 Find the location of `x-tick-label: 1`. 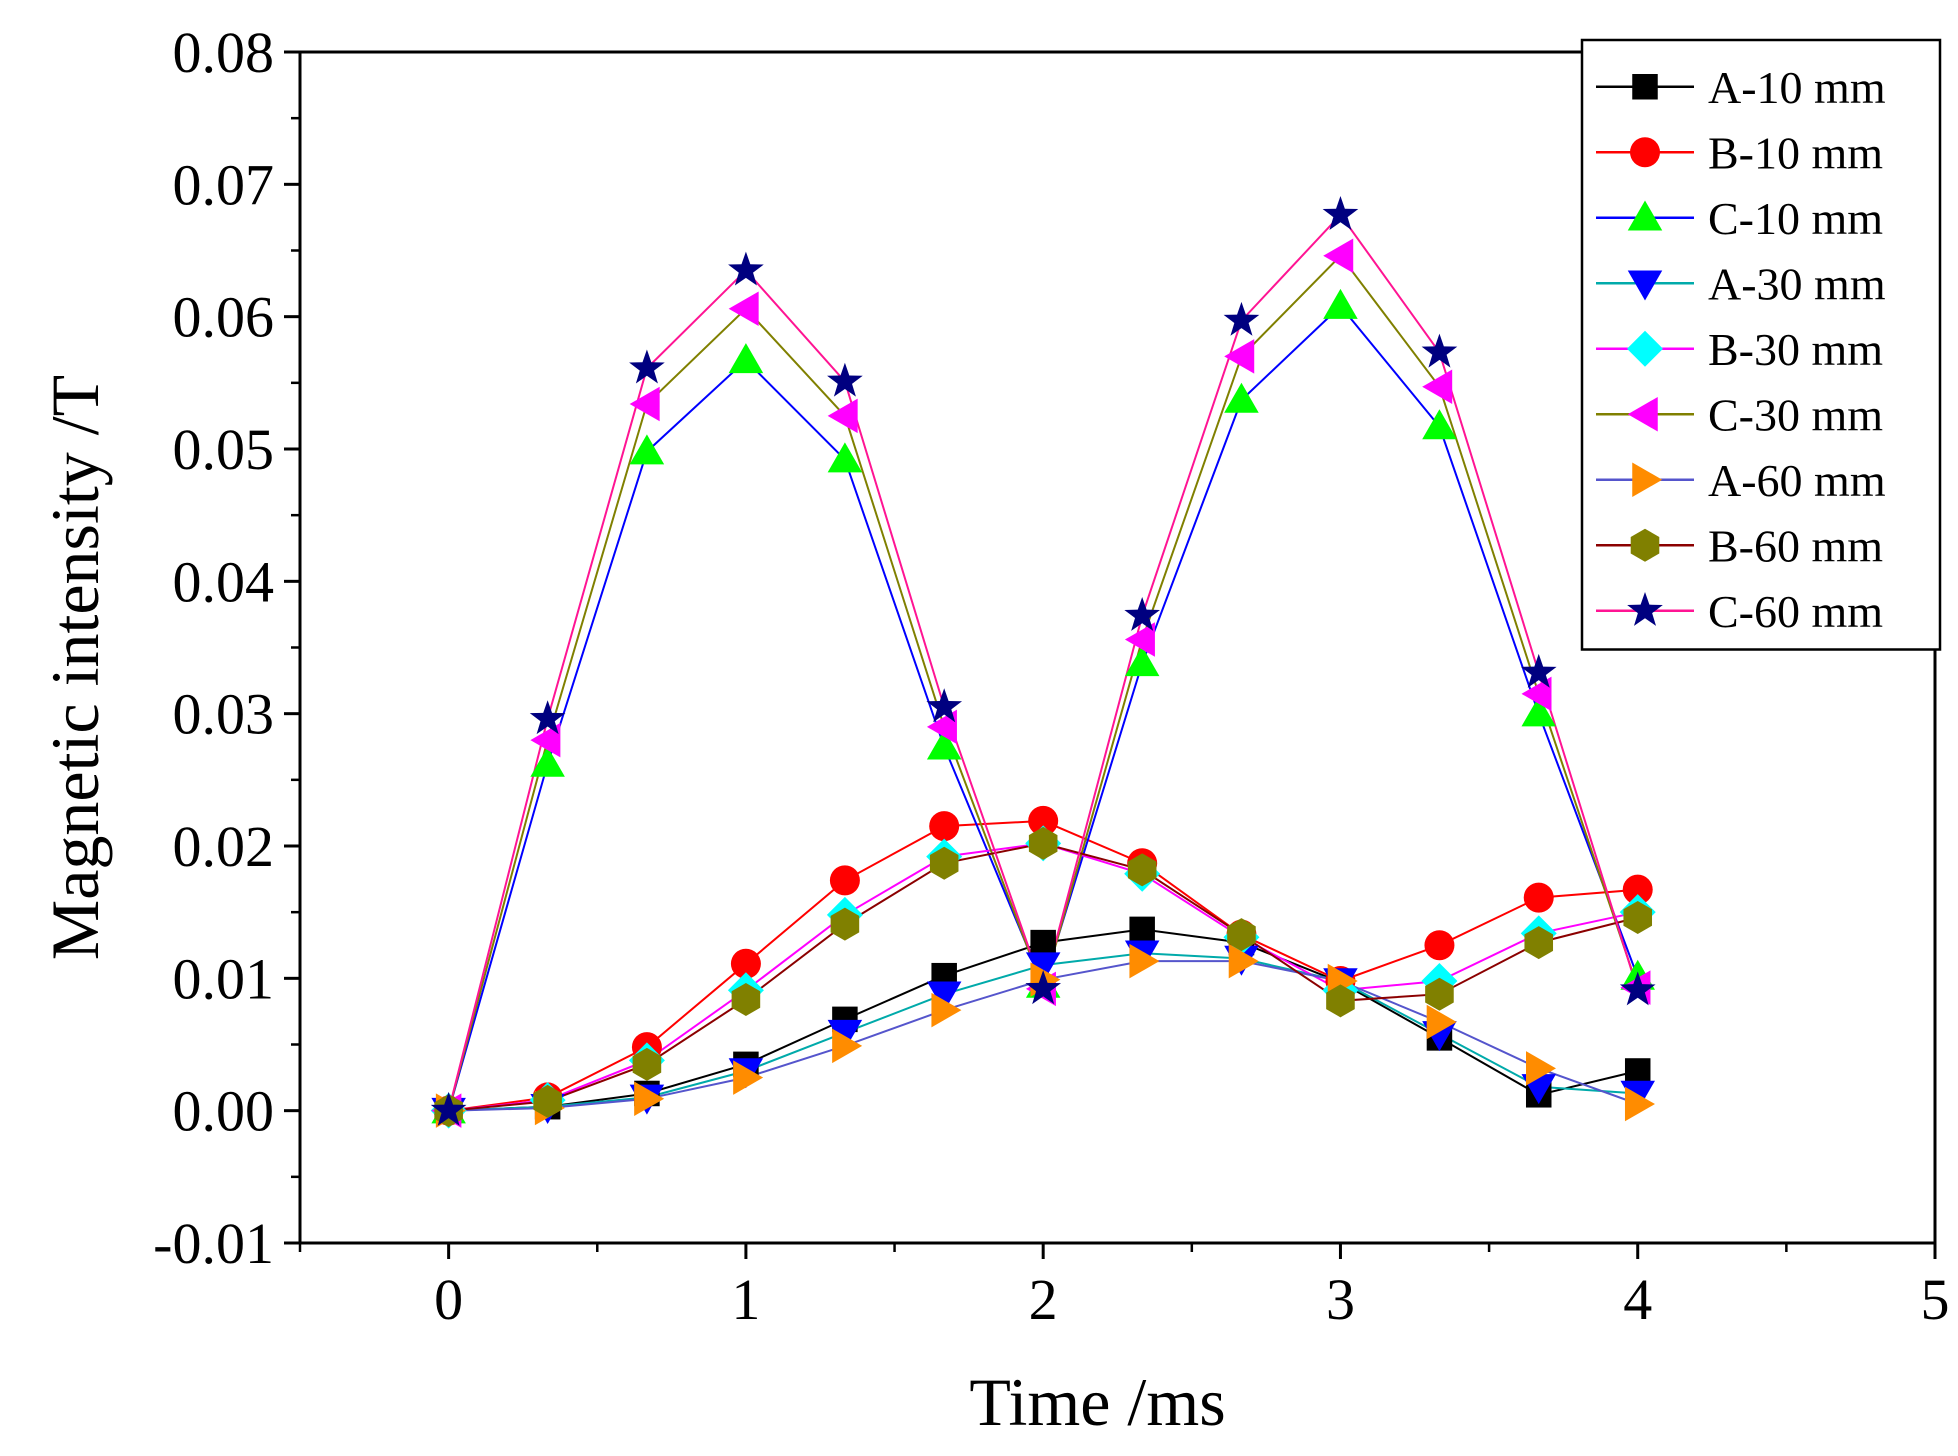

x-tick-label: 1 is located at coordinates (745, 1299).